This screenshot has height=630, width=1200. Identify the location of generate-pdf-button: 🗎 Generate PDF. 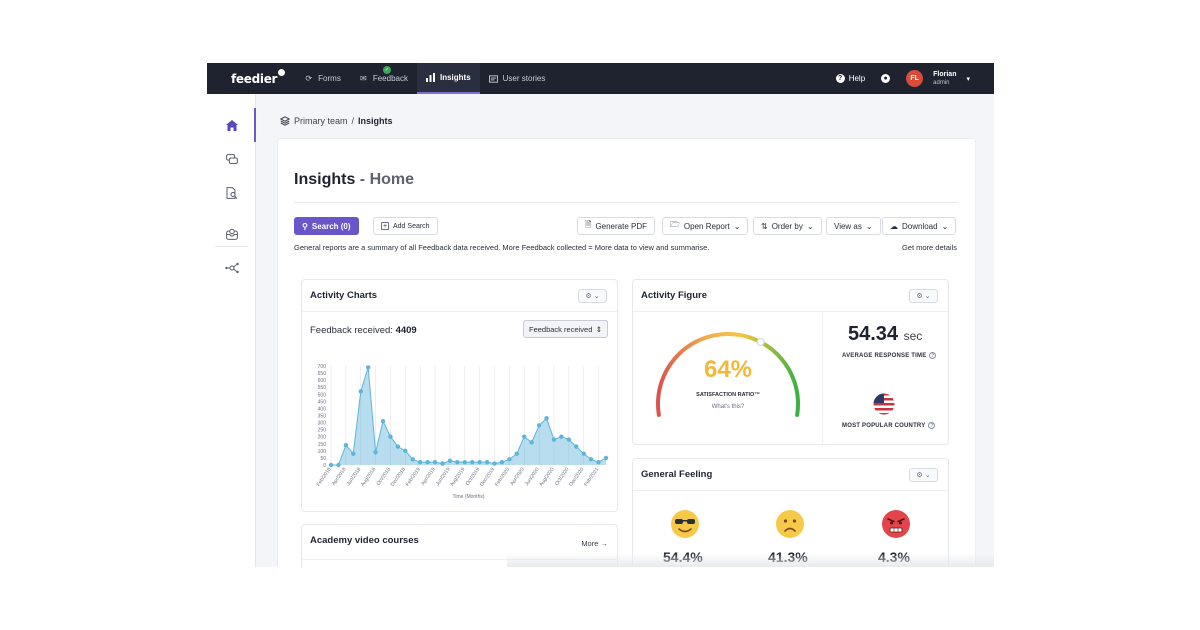
(616, 226).